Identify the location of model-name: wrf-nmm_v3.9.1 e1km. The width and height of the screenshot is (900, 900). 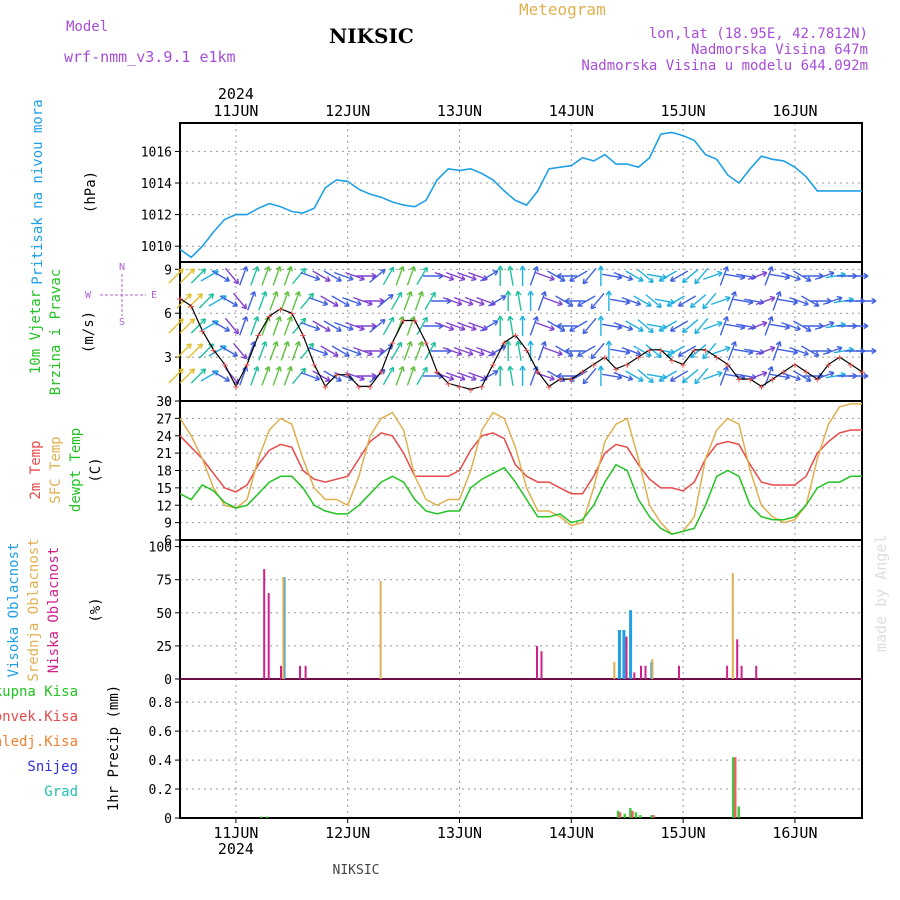
(150, 57).